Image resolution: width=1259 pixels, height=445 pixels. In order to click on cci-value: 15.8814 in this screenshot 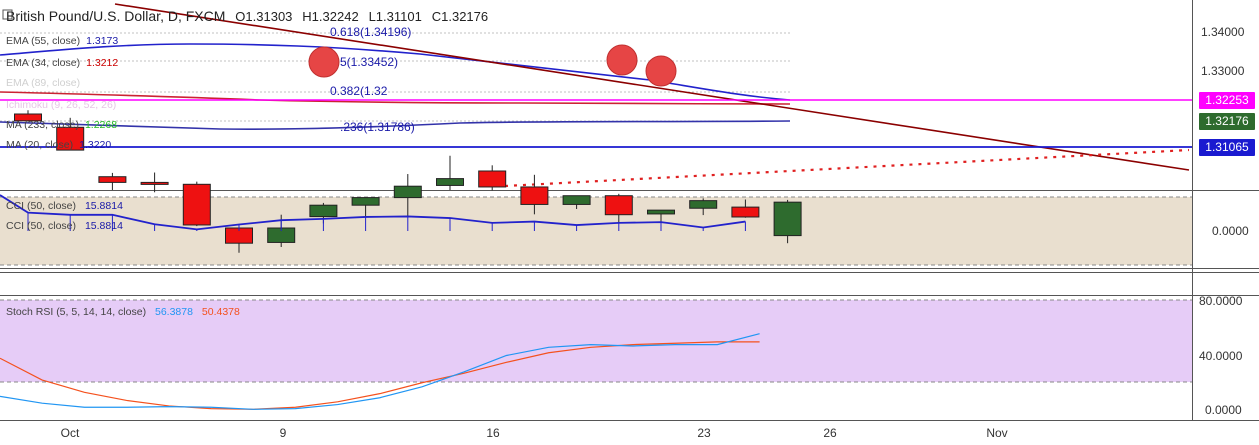, I will do `click(103, 206)`.